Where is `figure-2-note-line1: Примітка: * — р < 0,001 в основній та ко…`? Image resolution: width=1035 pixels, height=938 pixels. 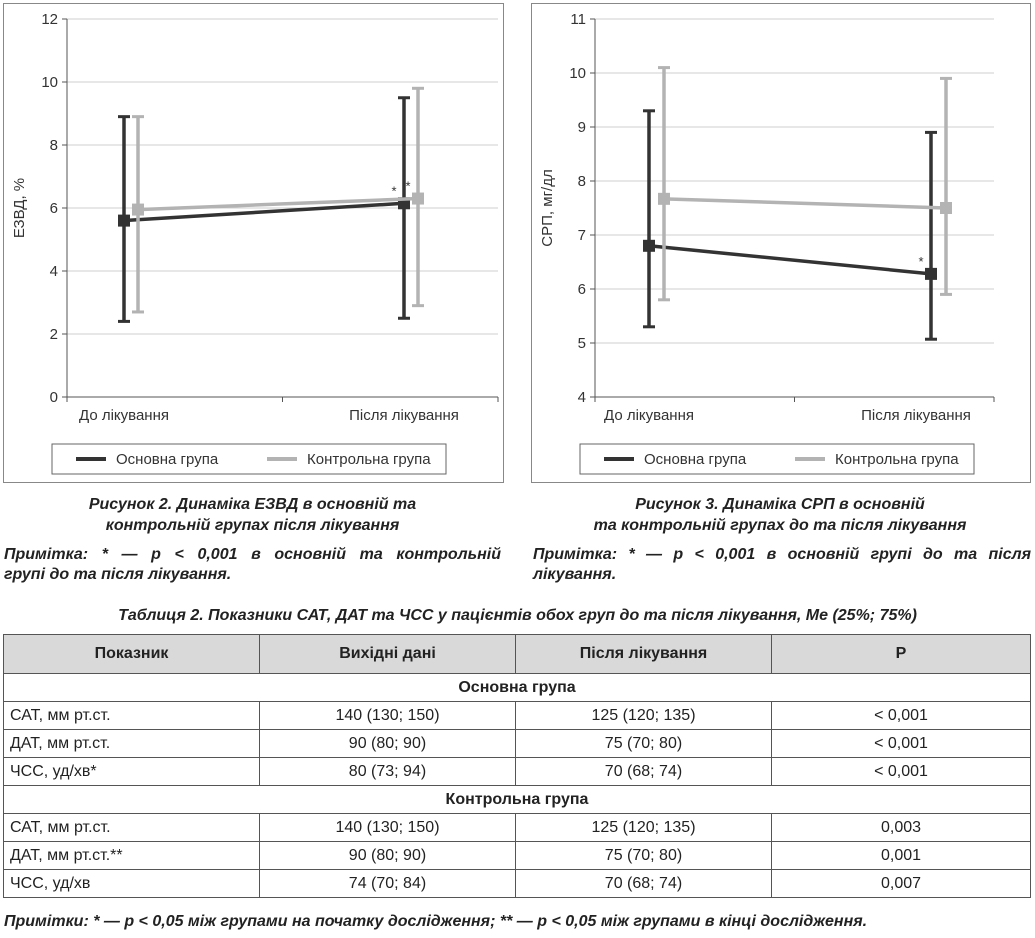
figure-2-note-line1: Примітка: * — р < 0,001 в основній та ко… is located at coordinates (252, 554).